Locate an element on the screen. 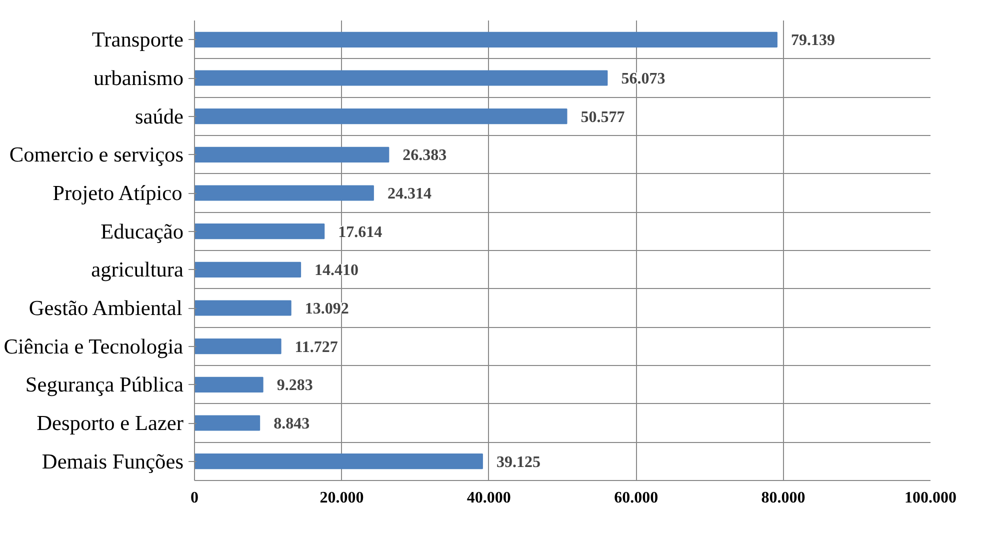 The width and height of the screenshot is (986, 540). x-tick-label: 20.000 is located at coordinates (342, 498).